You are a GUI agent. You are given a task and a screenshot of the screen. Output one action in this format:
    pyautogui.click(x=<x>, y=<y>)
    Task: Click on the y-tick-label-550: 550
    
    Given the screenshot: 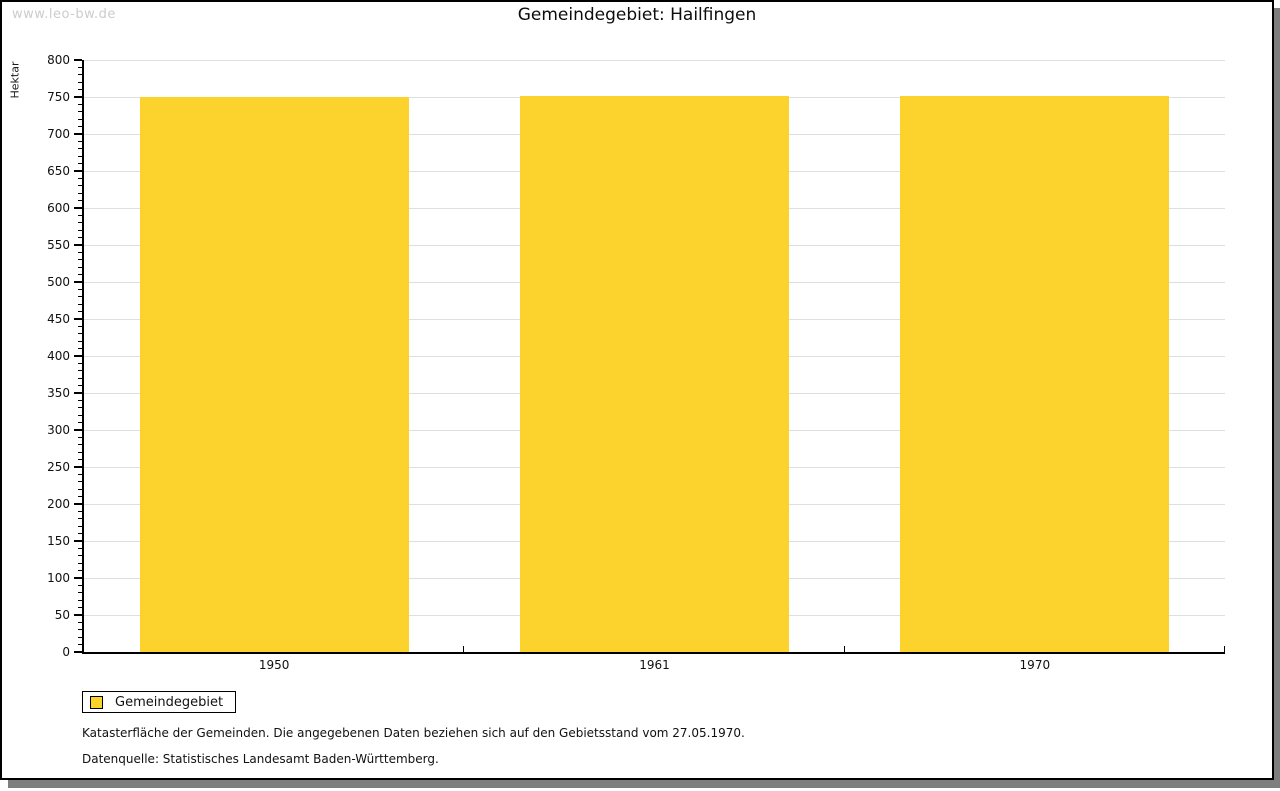 What is the action you would take?
    pyautogui.click(x=58, y=245)
    